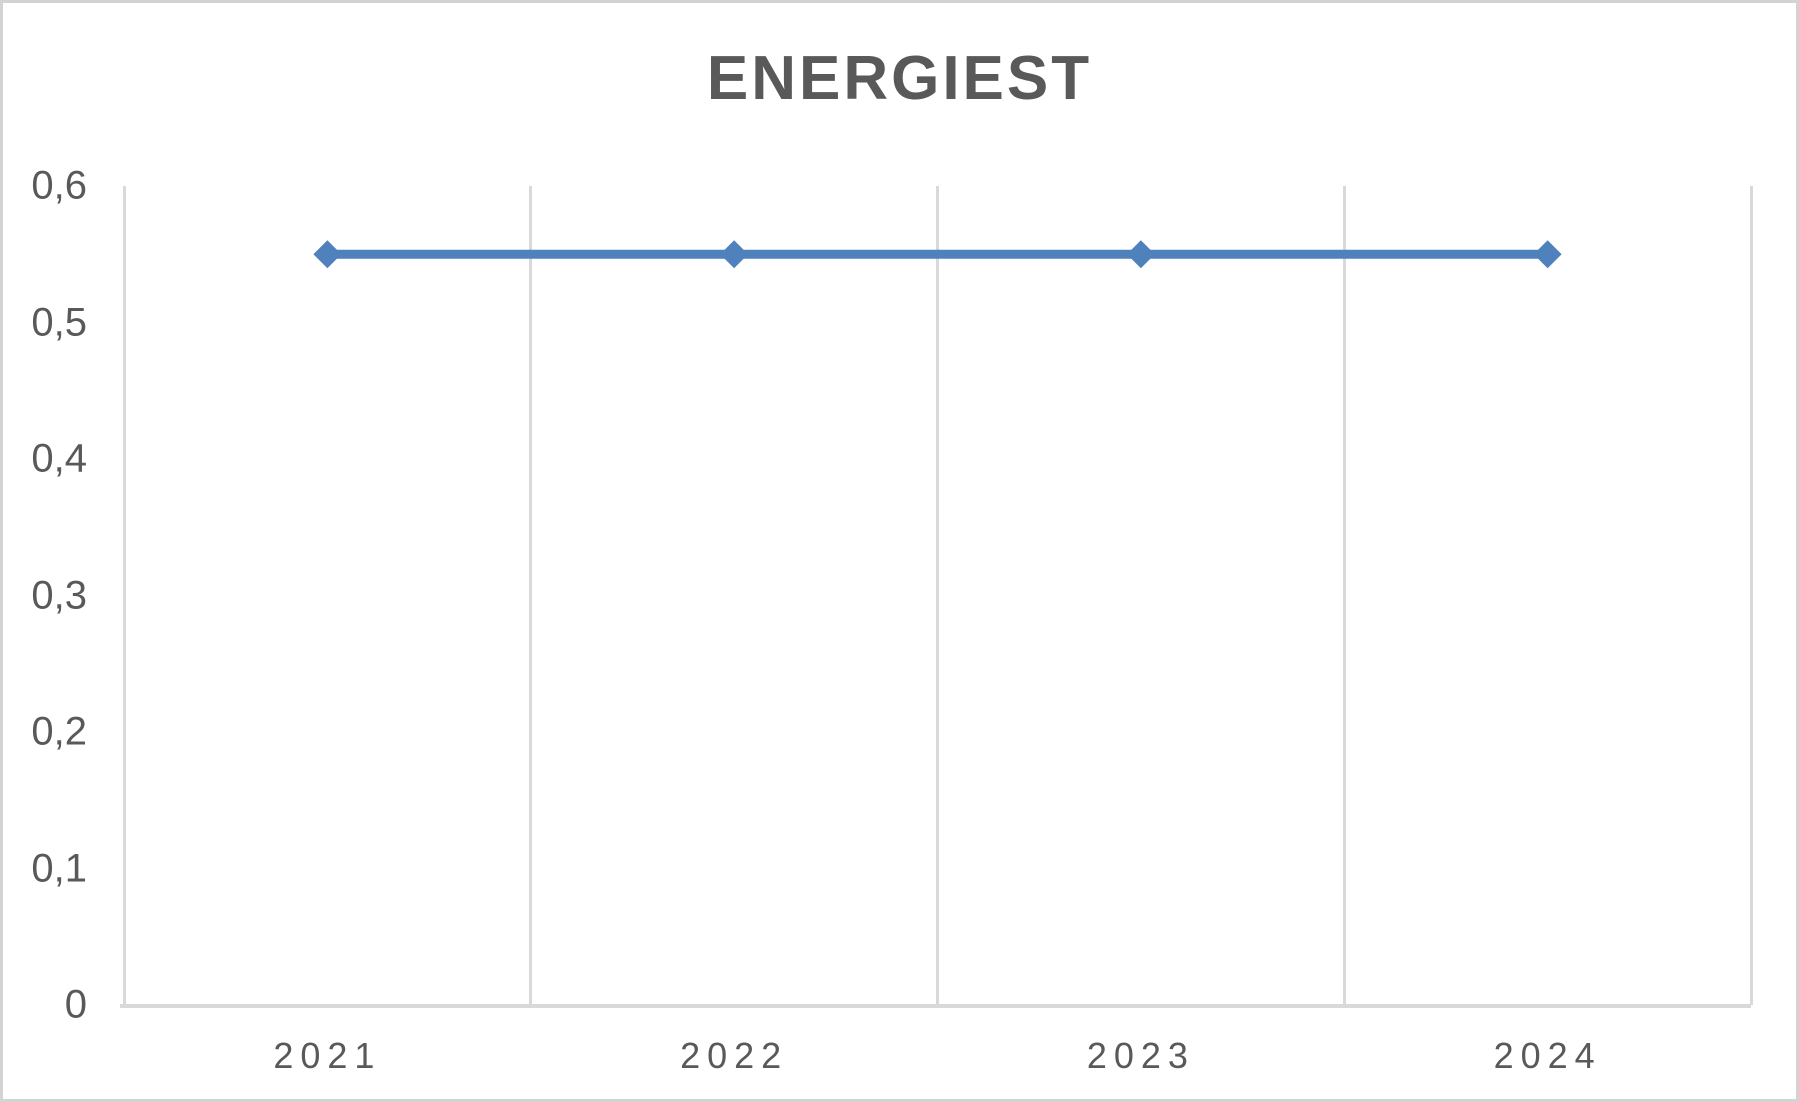 The height and width of the screenshot is (1102, 1799). Describe the element at coordinates (935, 1006) in the screenshot. I see `x-axis-line` at that location.